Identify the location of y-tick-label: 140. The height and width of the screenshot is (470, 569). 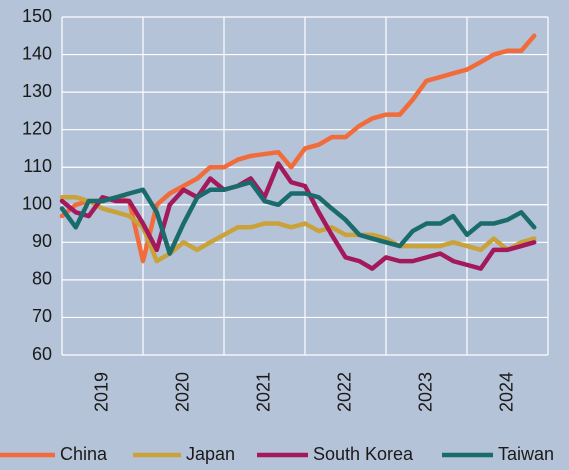
(37, 53).